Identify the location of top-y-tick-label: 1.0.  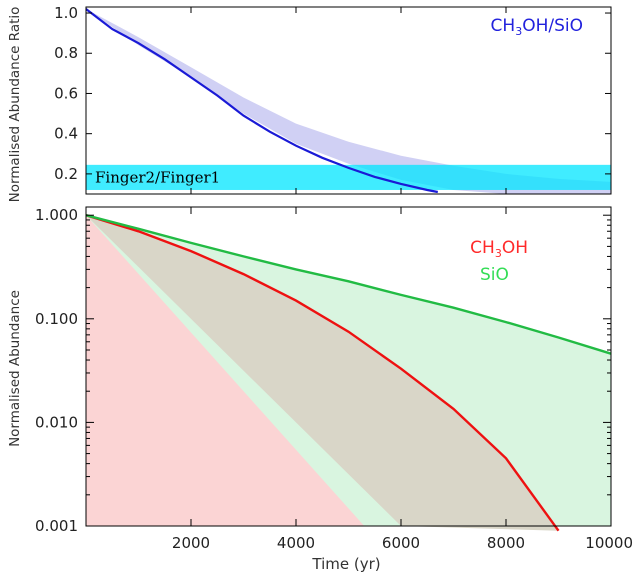
(66, 13).